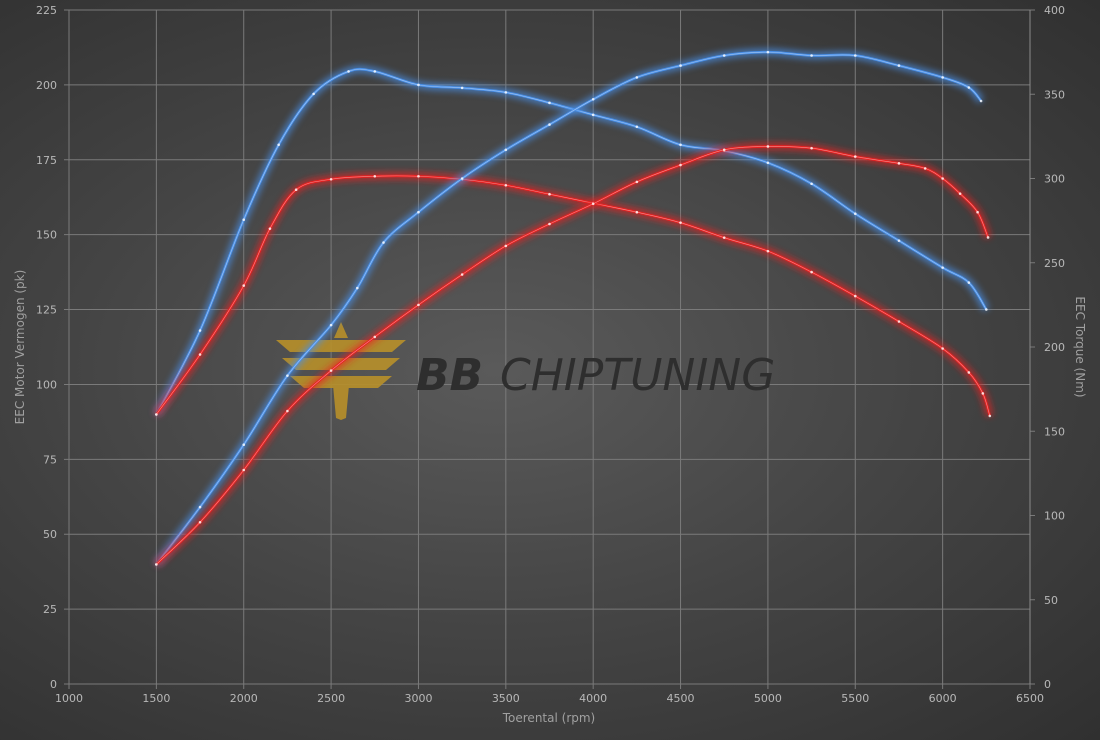  Describe the element at coordinates (50, 609) in the screenshot. I see `y-tick-label: 25` at that location.